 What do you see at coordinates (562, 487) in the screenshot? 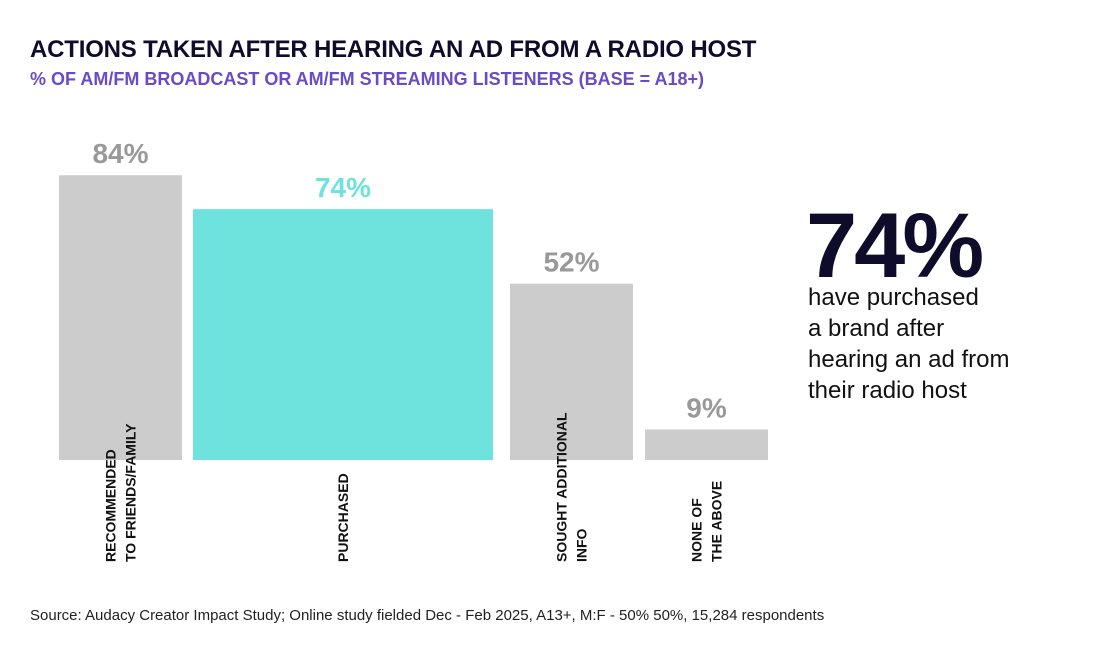
I see `category-label: SOUGHT ADDITIONAL` at bounding box center [562, 487].